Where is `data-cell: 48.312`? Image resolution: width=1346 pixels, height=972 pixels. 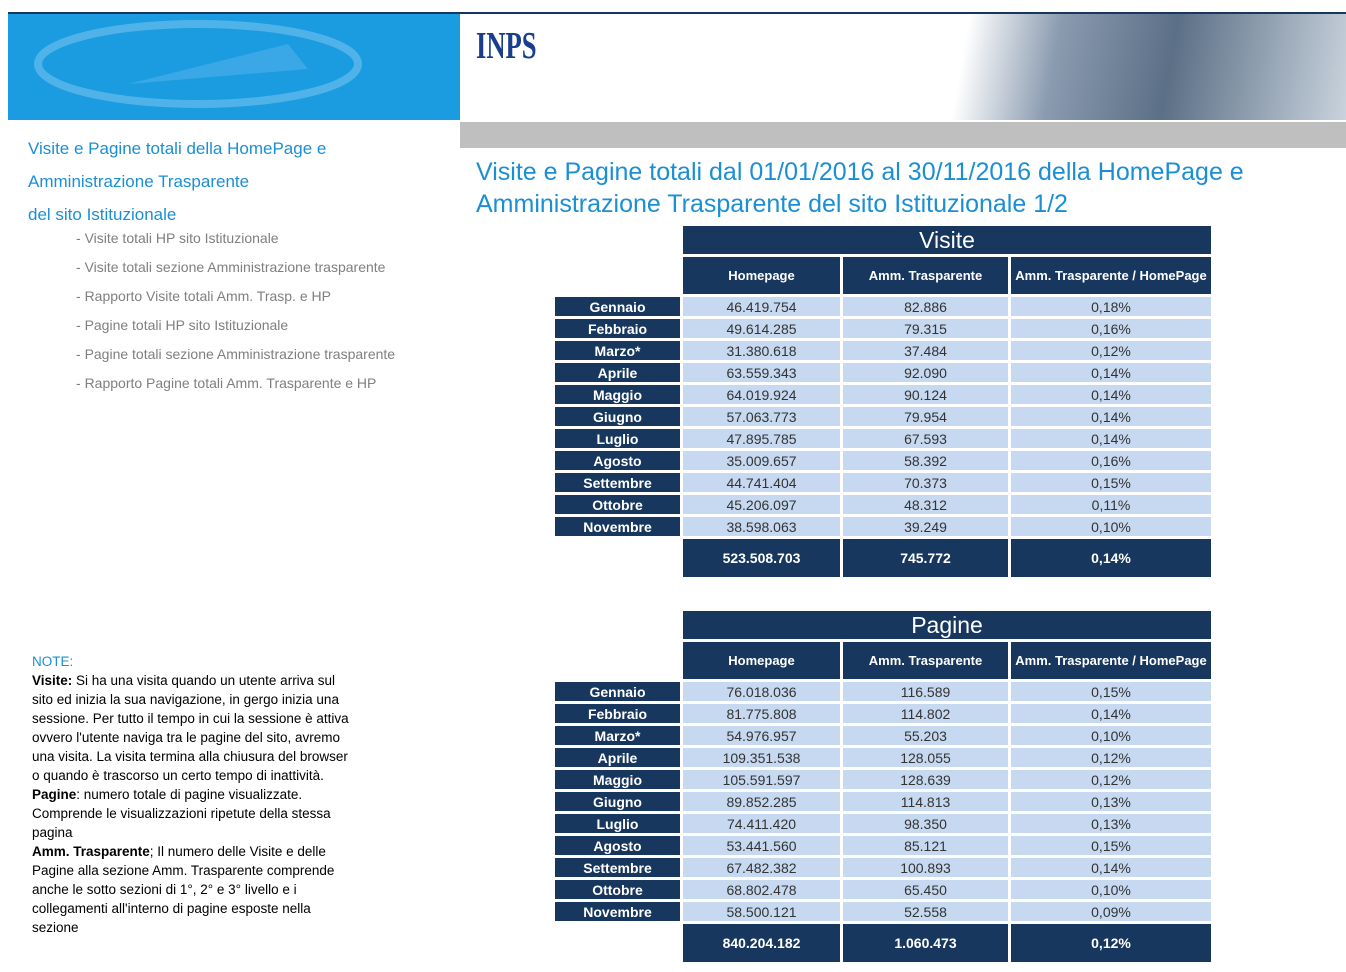 data-cell: 48.312 is located at coordinates (925, 504).